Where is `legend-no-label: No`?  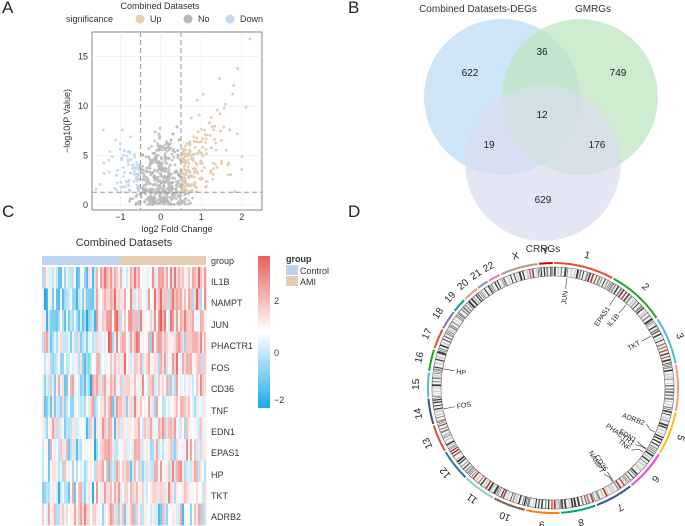 legend-no-label: No is located at coordinates (204, 19).